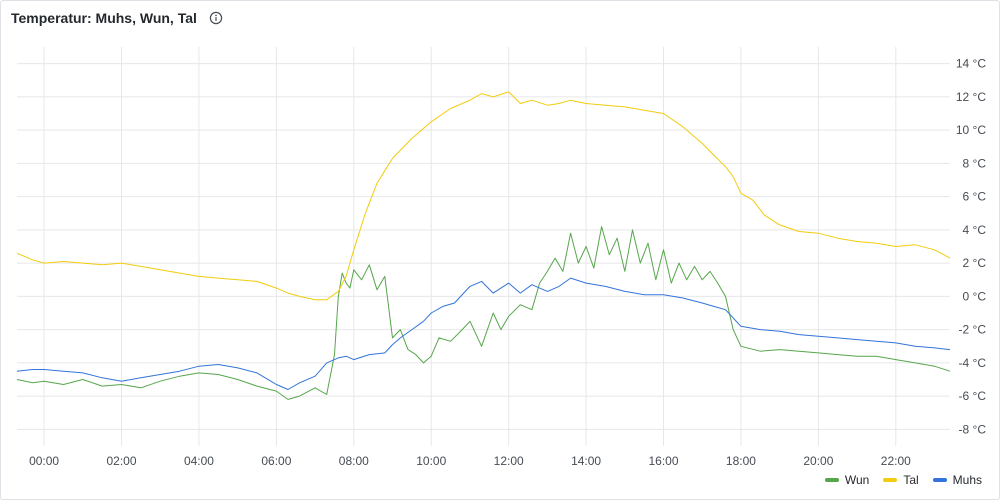 The width and height of the screenshot is (1000, 500). I want to click on x-tick-label: 14:00, so click(586, 461).